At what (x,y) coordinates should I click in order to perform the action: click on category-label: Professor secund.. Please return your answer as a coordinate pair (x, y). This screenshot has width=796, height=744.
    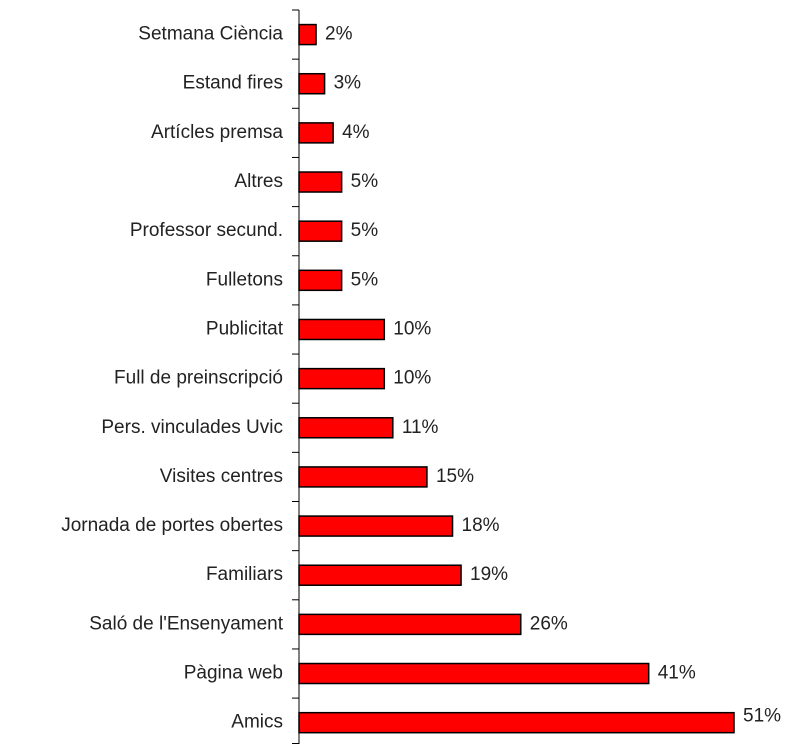
    Looking at the image, I should click on (206, 230).